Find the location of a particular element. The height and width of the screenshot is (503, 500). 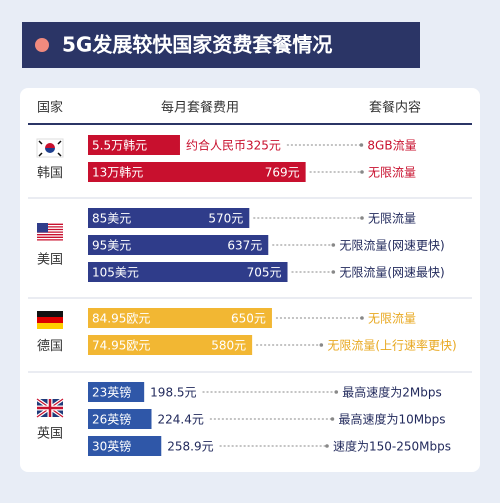

plan-label: 无限流量(网速最快) is located at coordinates (391, 273).